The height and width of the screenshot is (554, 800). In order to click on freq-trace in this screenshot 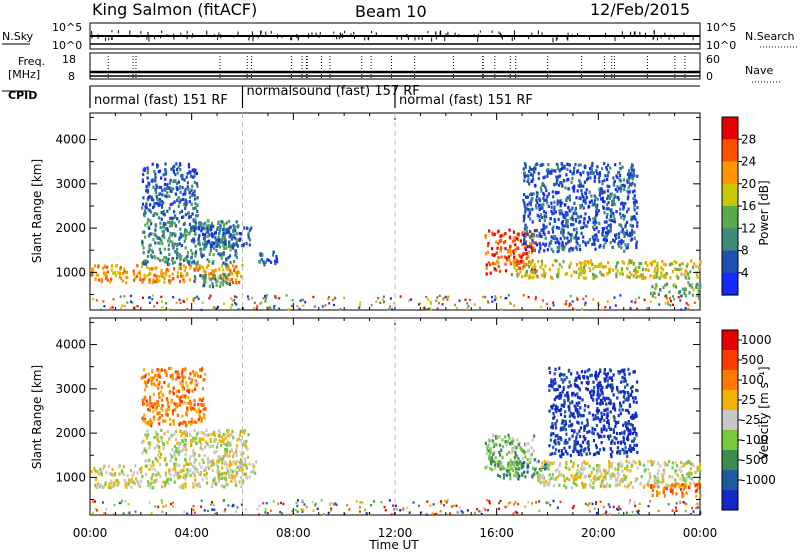, I will do `click(395, 67)`.